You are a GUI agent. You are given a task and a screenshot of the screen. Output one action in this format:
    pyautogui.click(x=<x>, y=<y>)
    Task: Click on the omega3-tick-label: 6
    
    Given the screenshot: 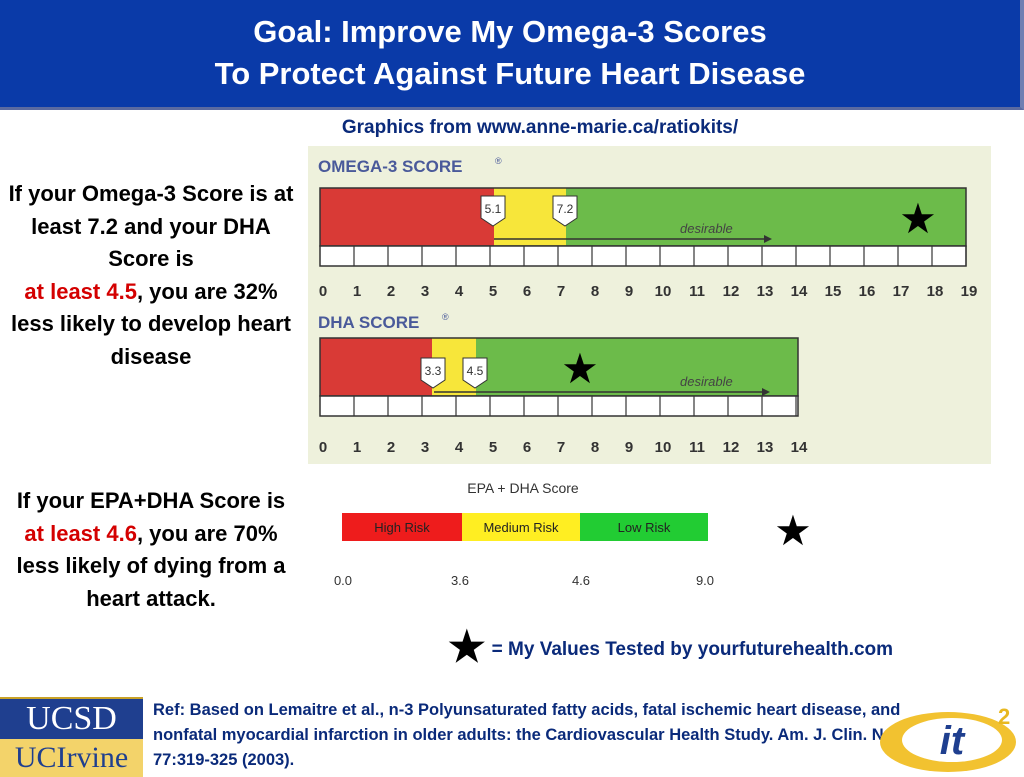 What is the action you would take?
    pyautogui.click(x=527, y=291)
    